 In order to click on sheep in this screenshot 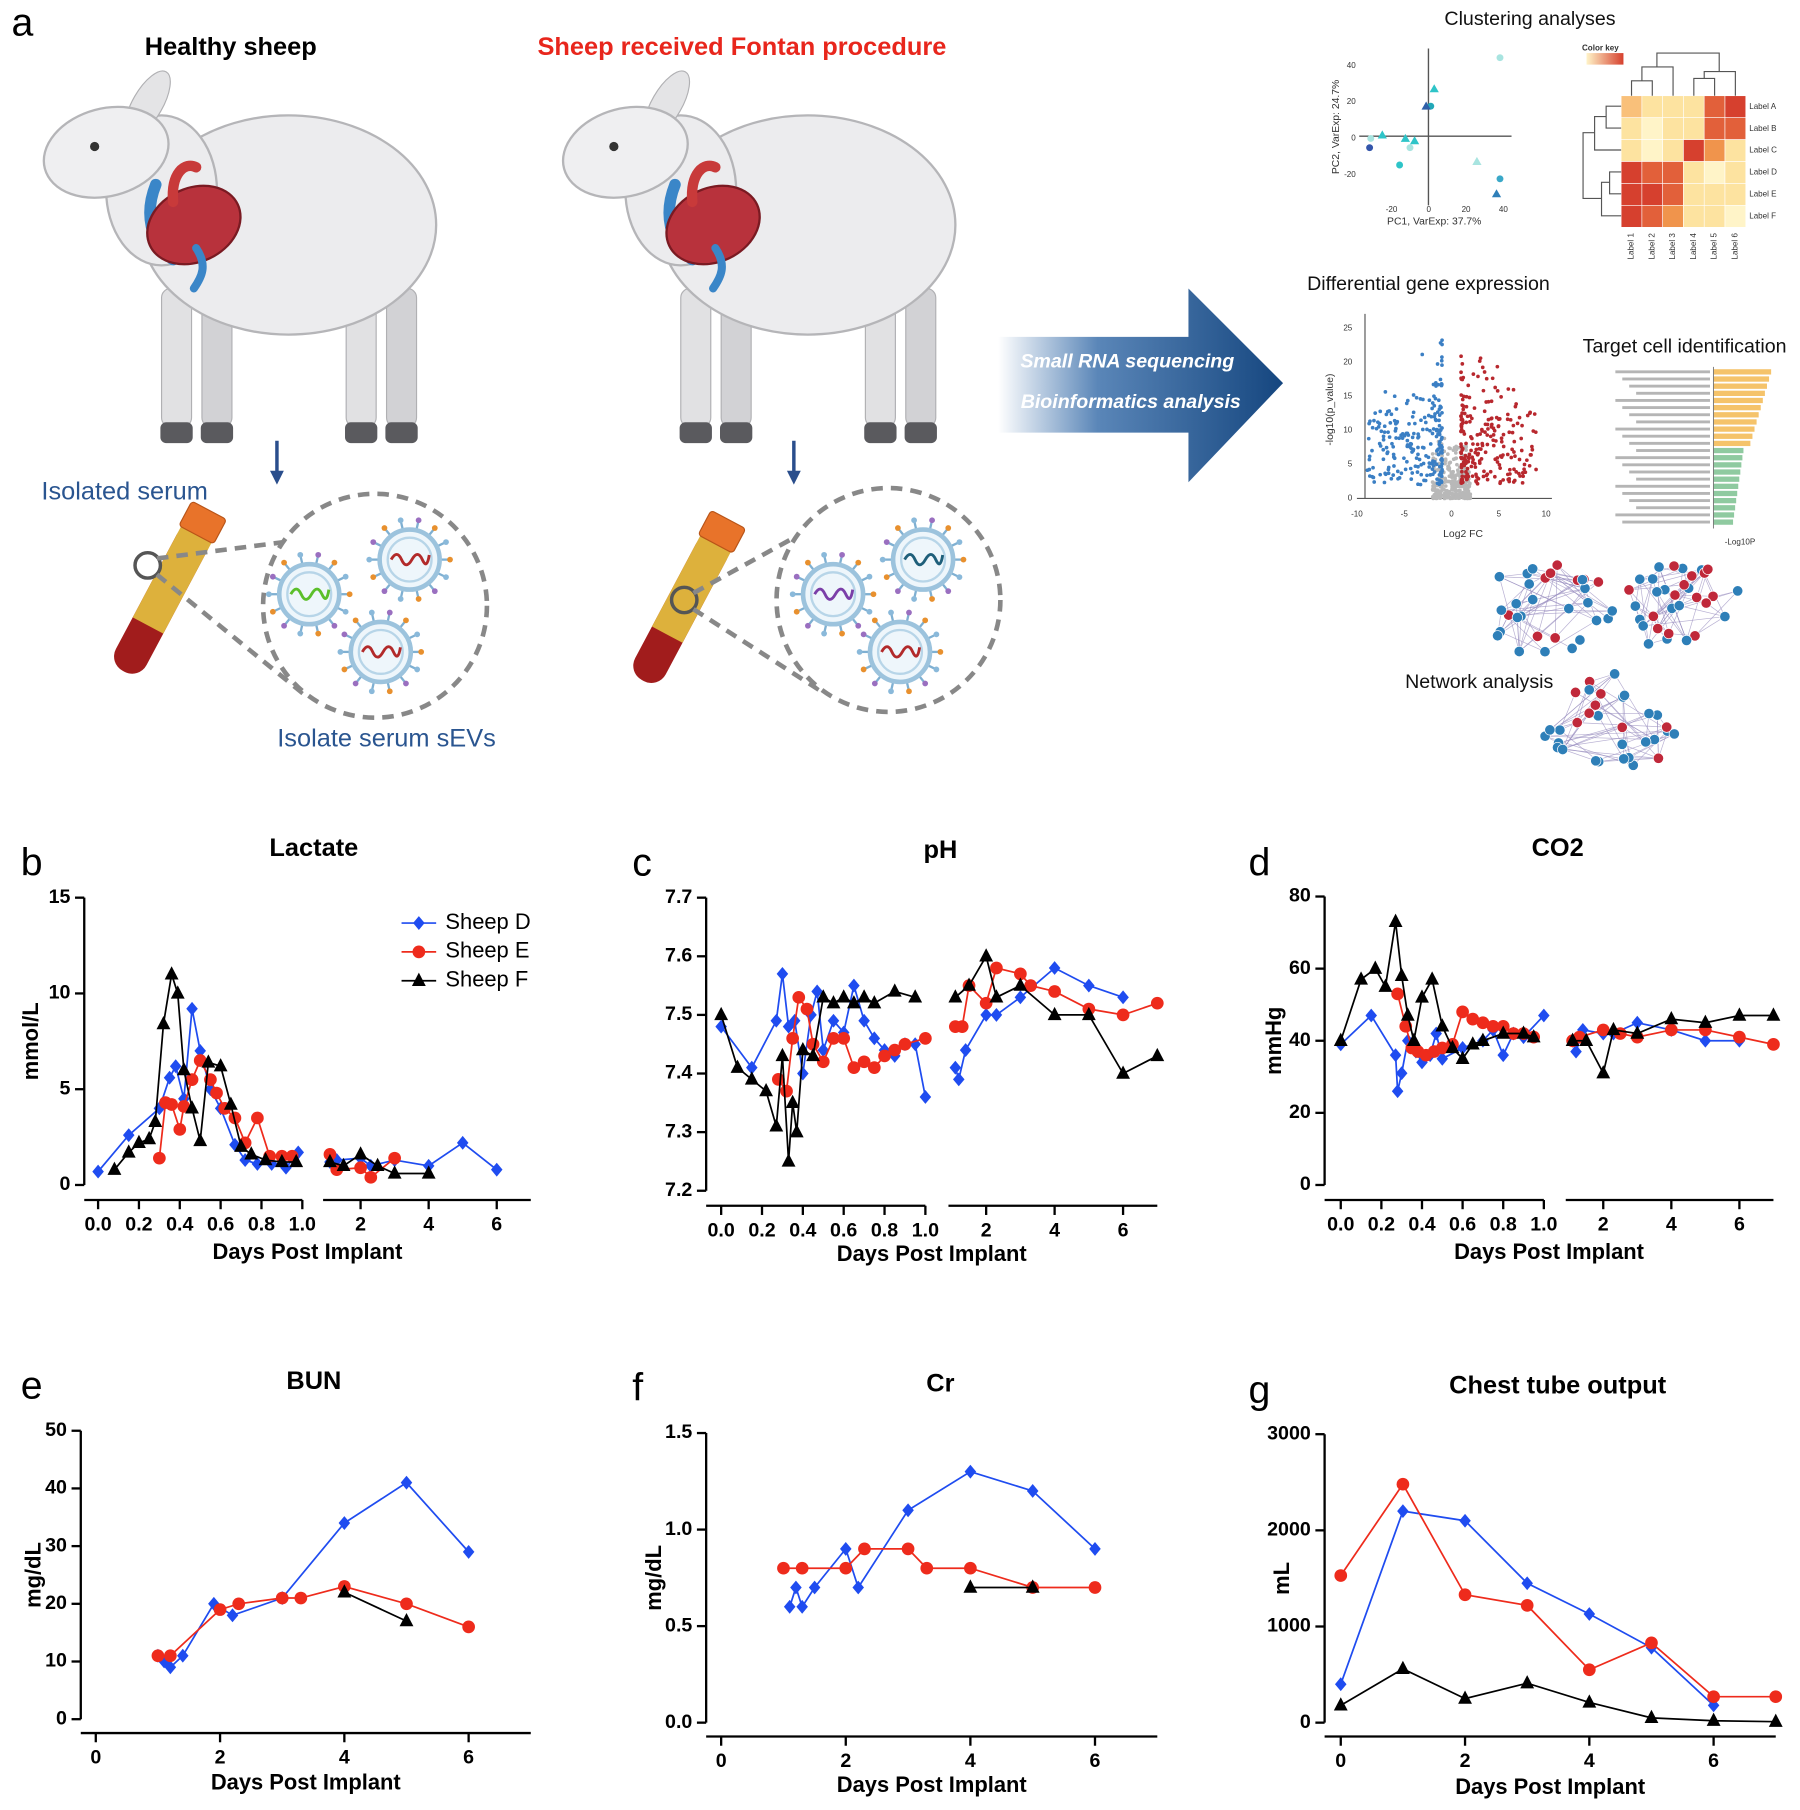, I will do `click(759, 257)`.